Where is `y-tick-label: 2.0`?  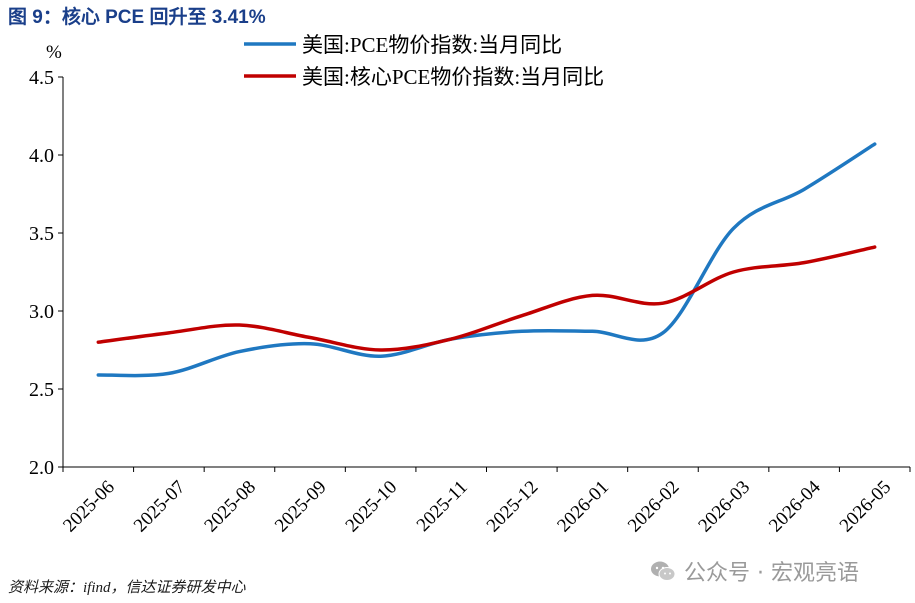
y-tick-label: 2.0 is located at coordinates (41, 468).